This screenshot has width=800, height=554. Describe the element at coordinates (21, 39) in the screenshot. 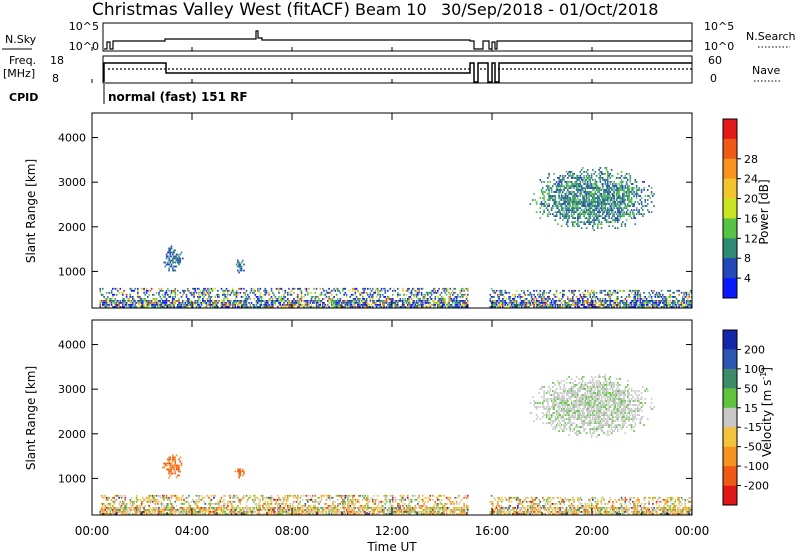

I see `noise-sky-label: N.Sky` at that location.